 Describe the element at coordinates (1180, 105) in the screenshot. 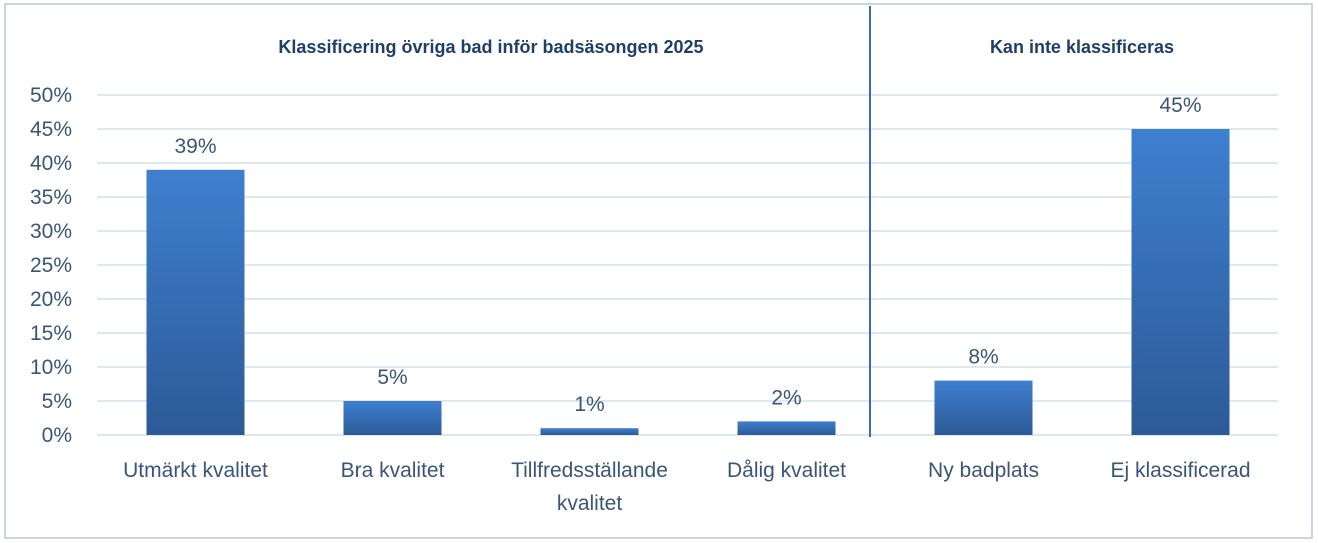

I see `data-label: 45%` at that location.